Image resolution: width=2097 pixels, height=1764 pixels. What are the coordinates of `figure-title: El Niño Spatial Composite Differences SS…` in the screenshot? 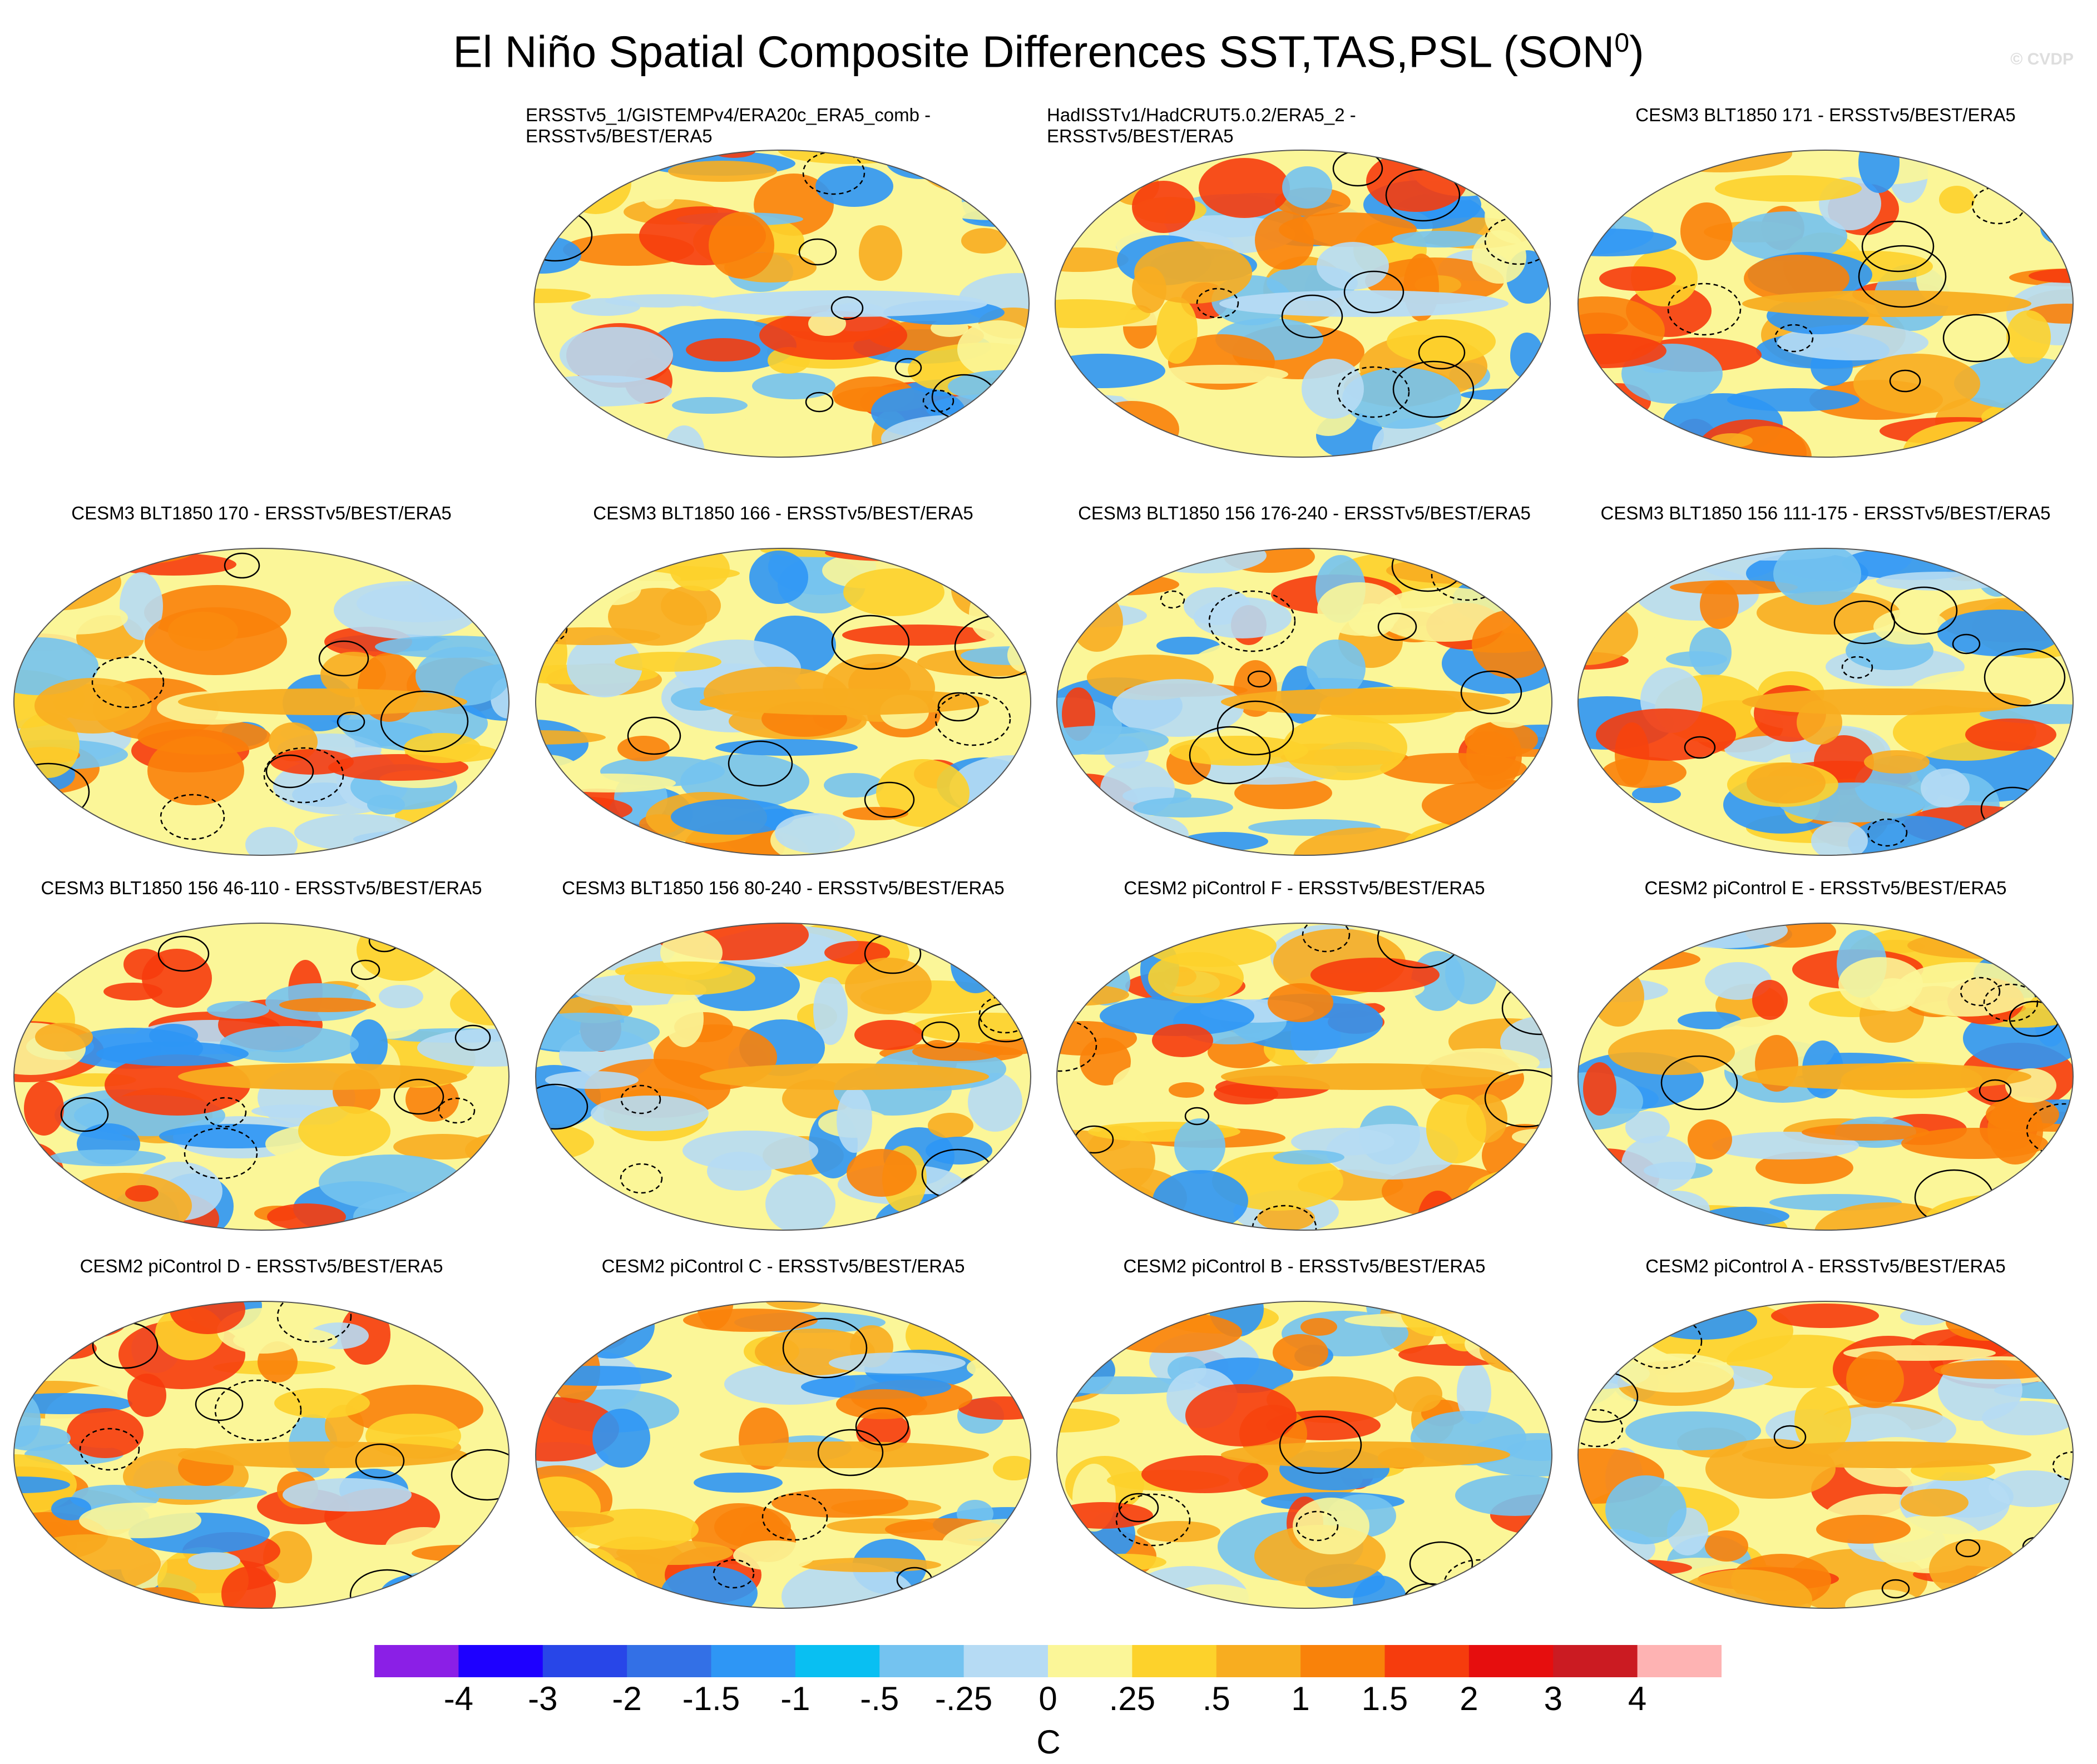 It's located at (1048, 48).